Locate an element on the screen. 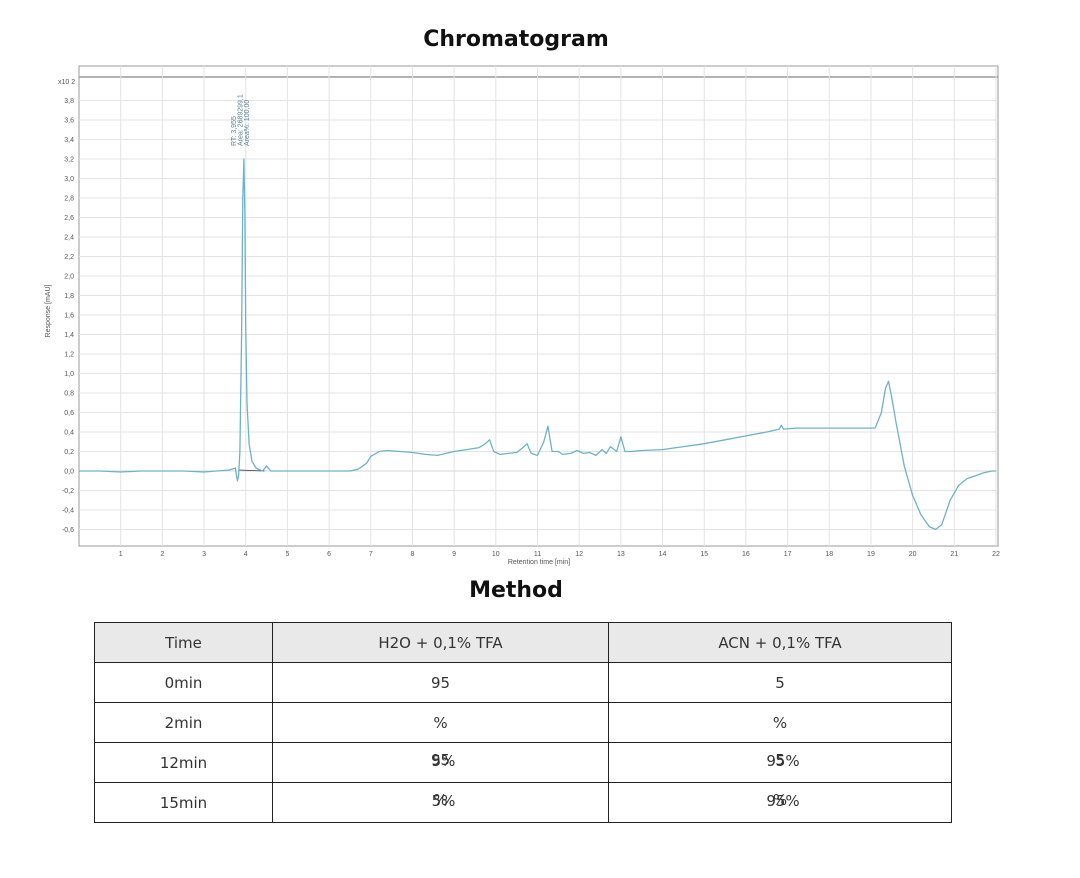  y-multiplier-label: x10 2 is located at coordinates (66, 82).